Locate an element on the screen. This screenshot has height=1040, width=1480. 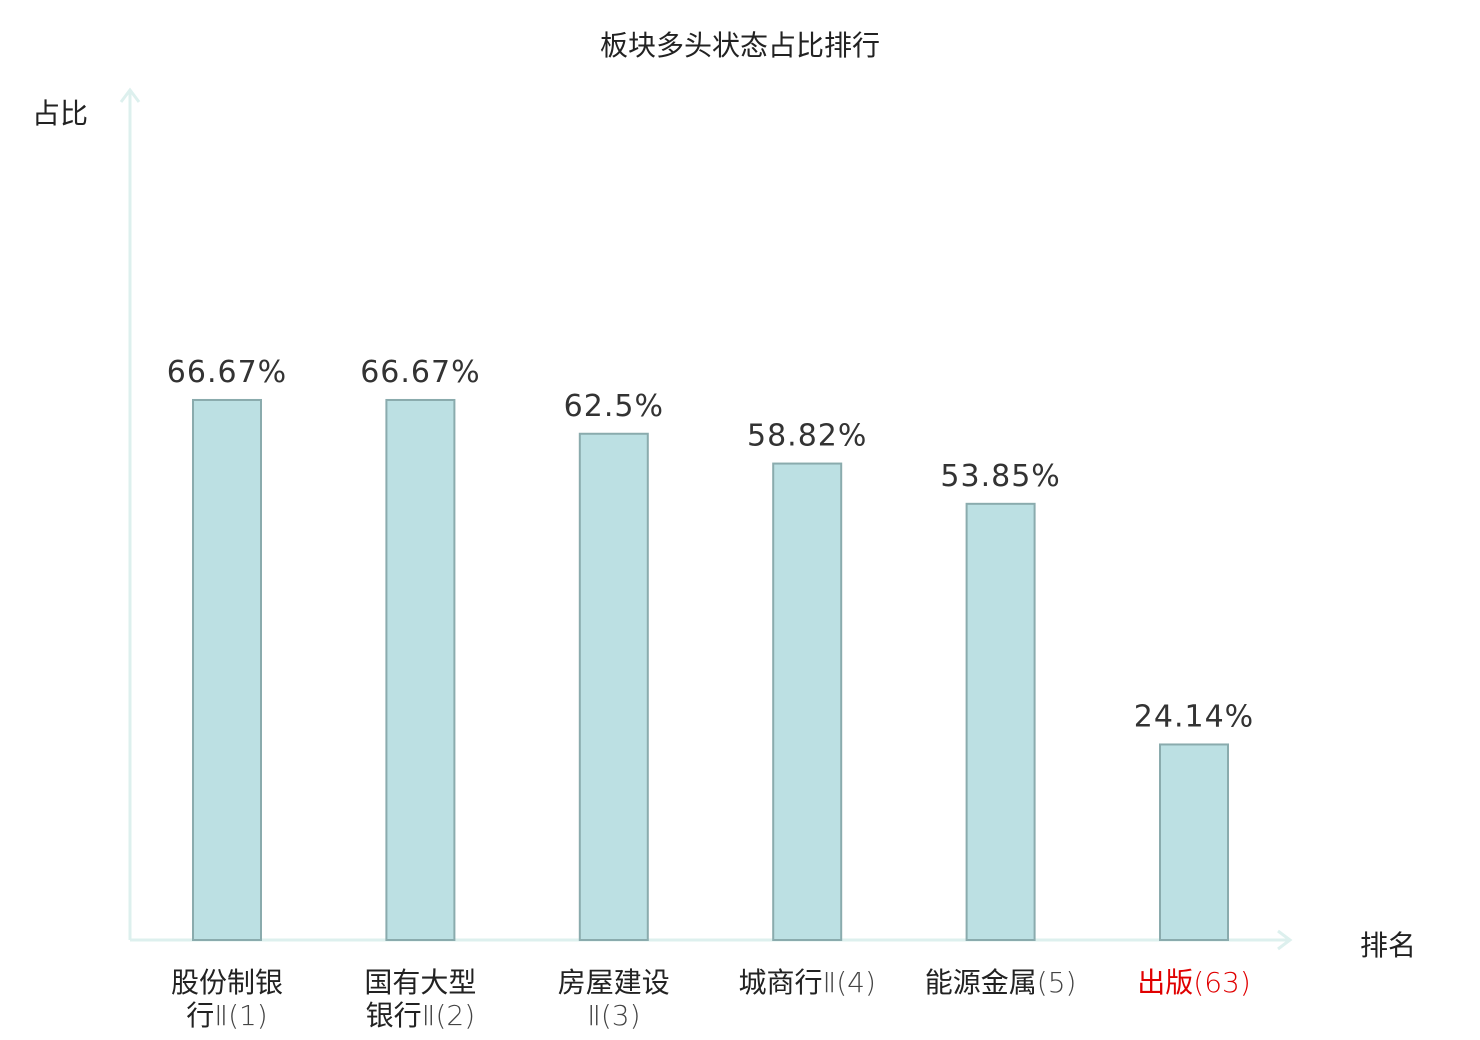
x-tick-rank: Ⅱ(4) is located at coordinates (849, 982).